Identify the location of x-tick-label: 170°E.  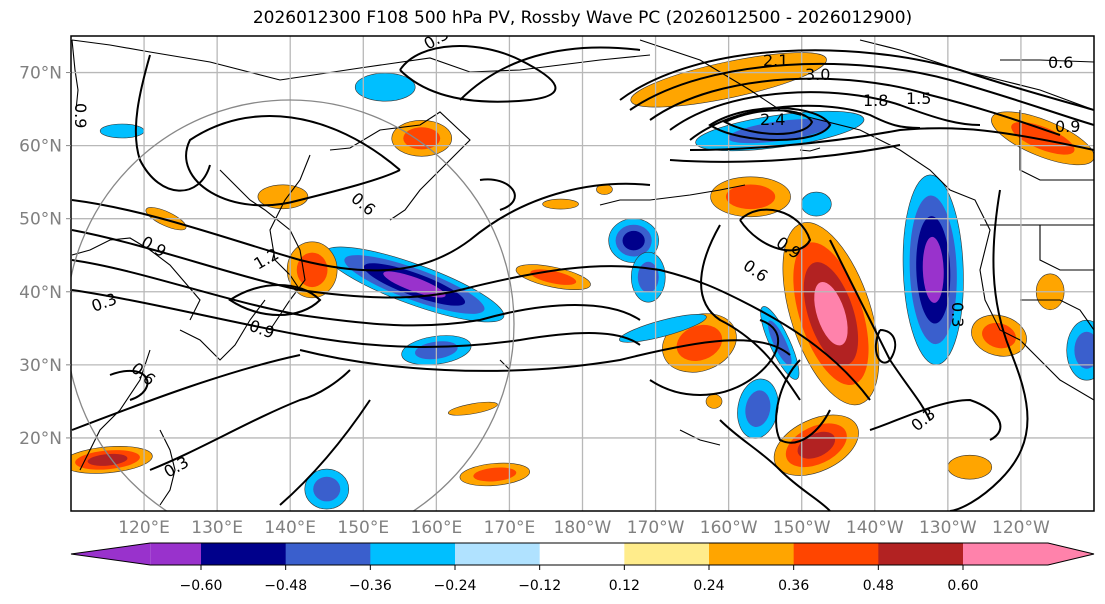
(510, 528).